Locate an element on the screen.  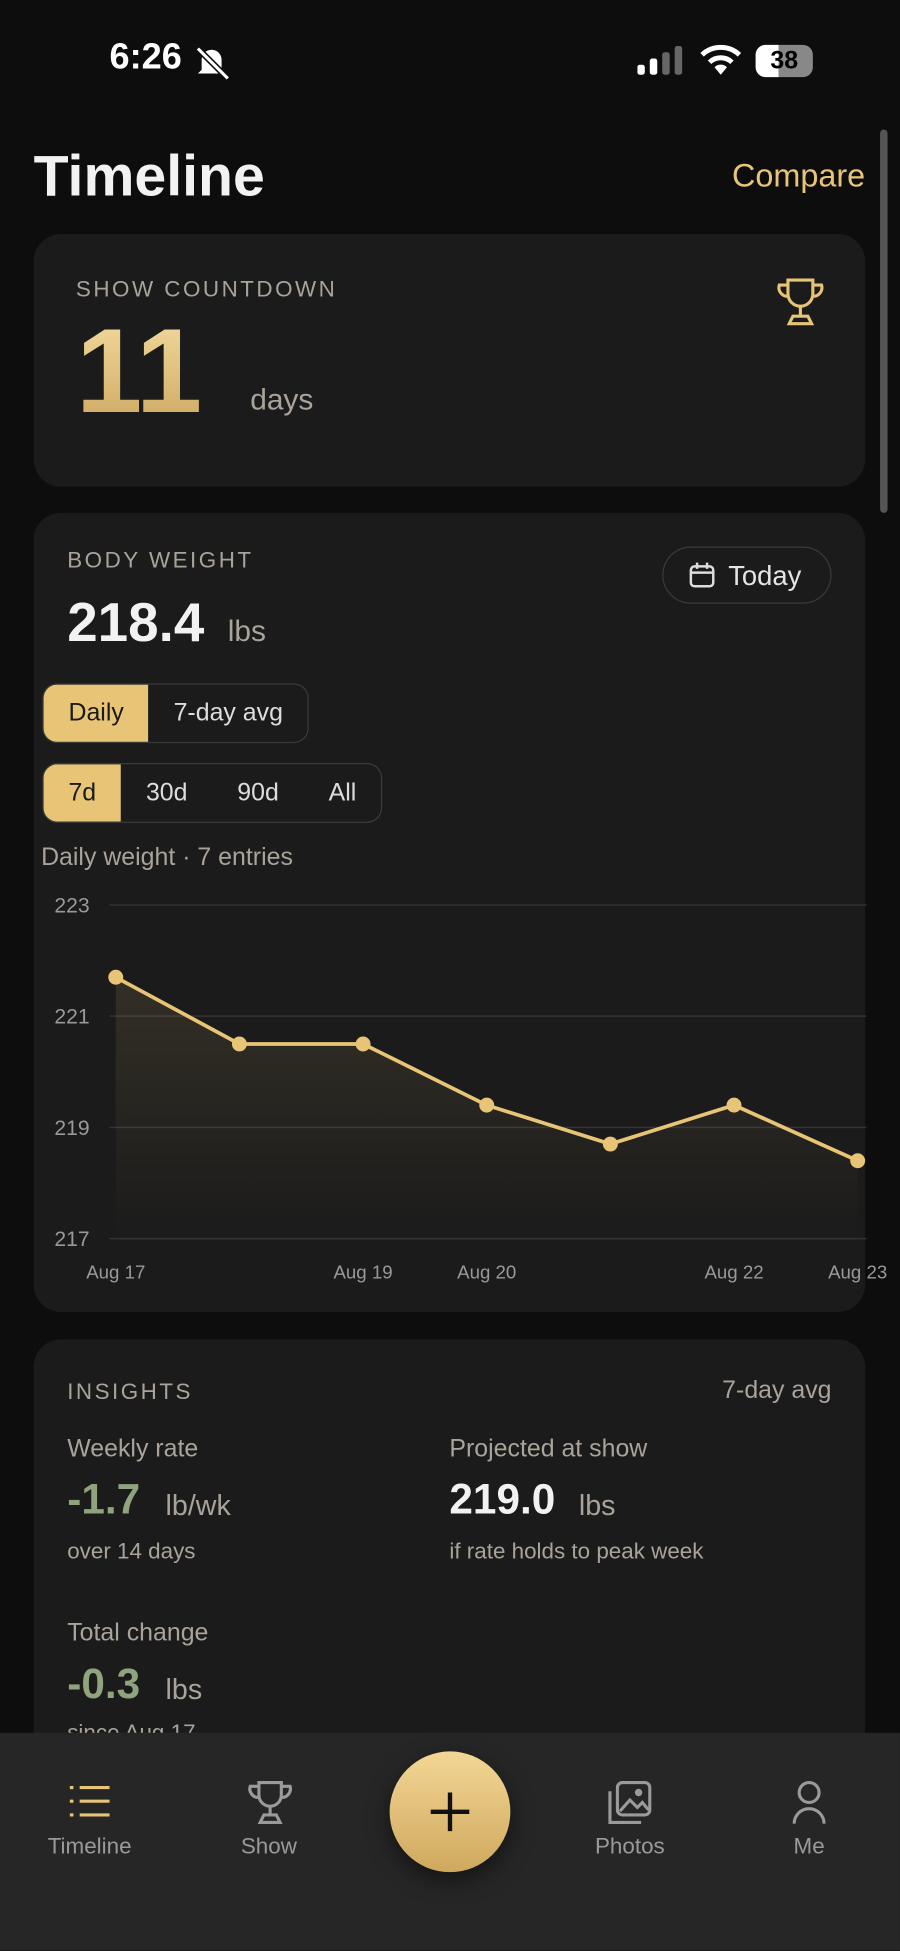
insight-unit: lb/wk is located at coordinates (198, 1505).